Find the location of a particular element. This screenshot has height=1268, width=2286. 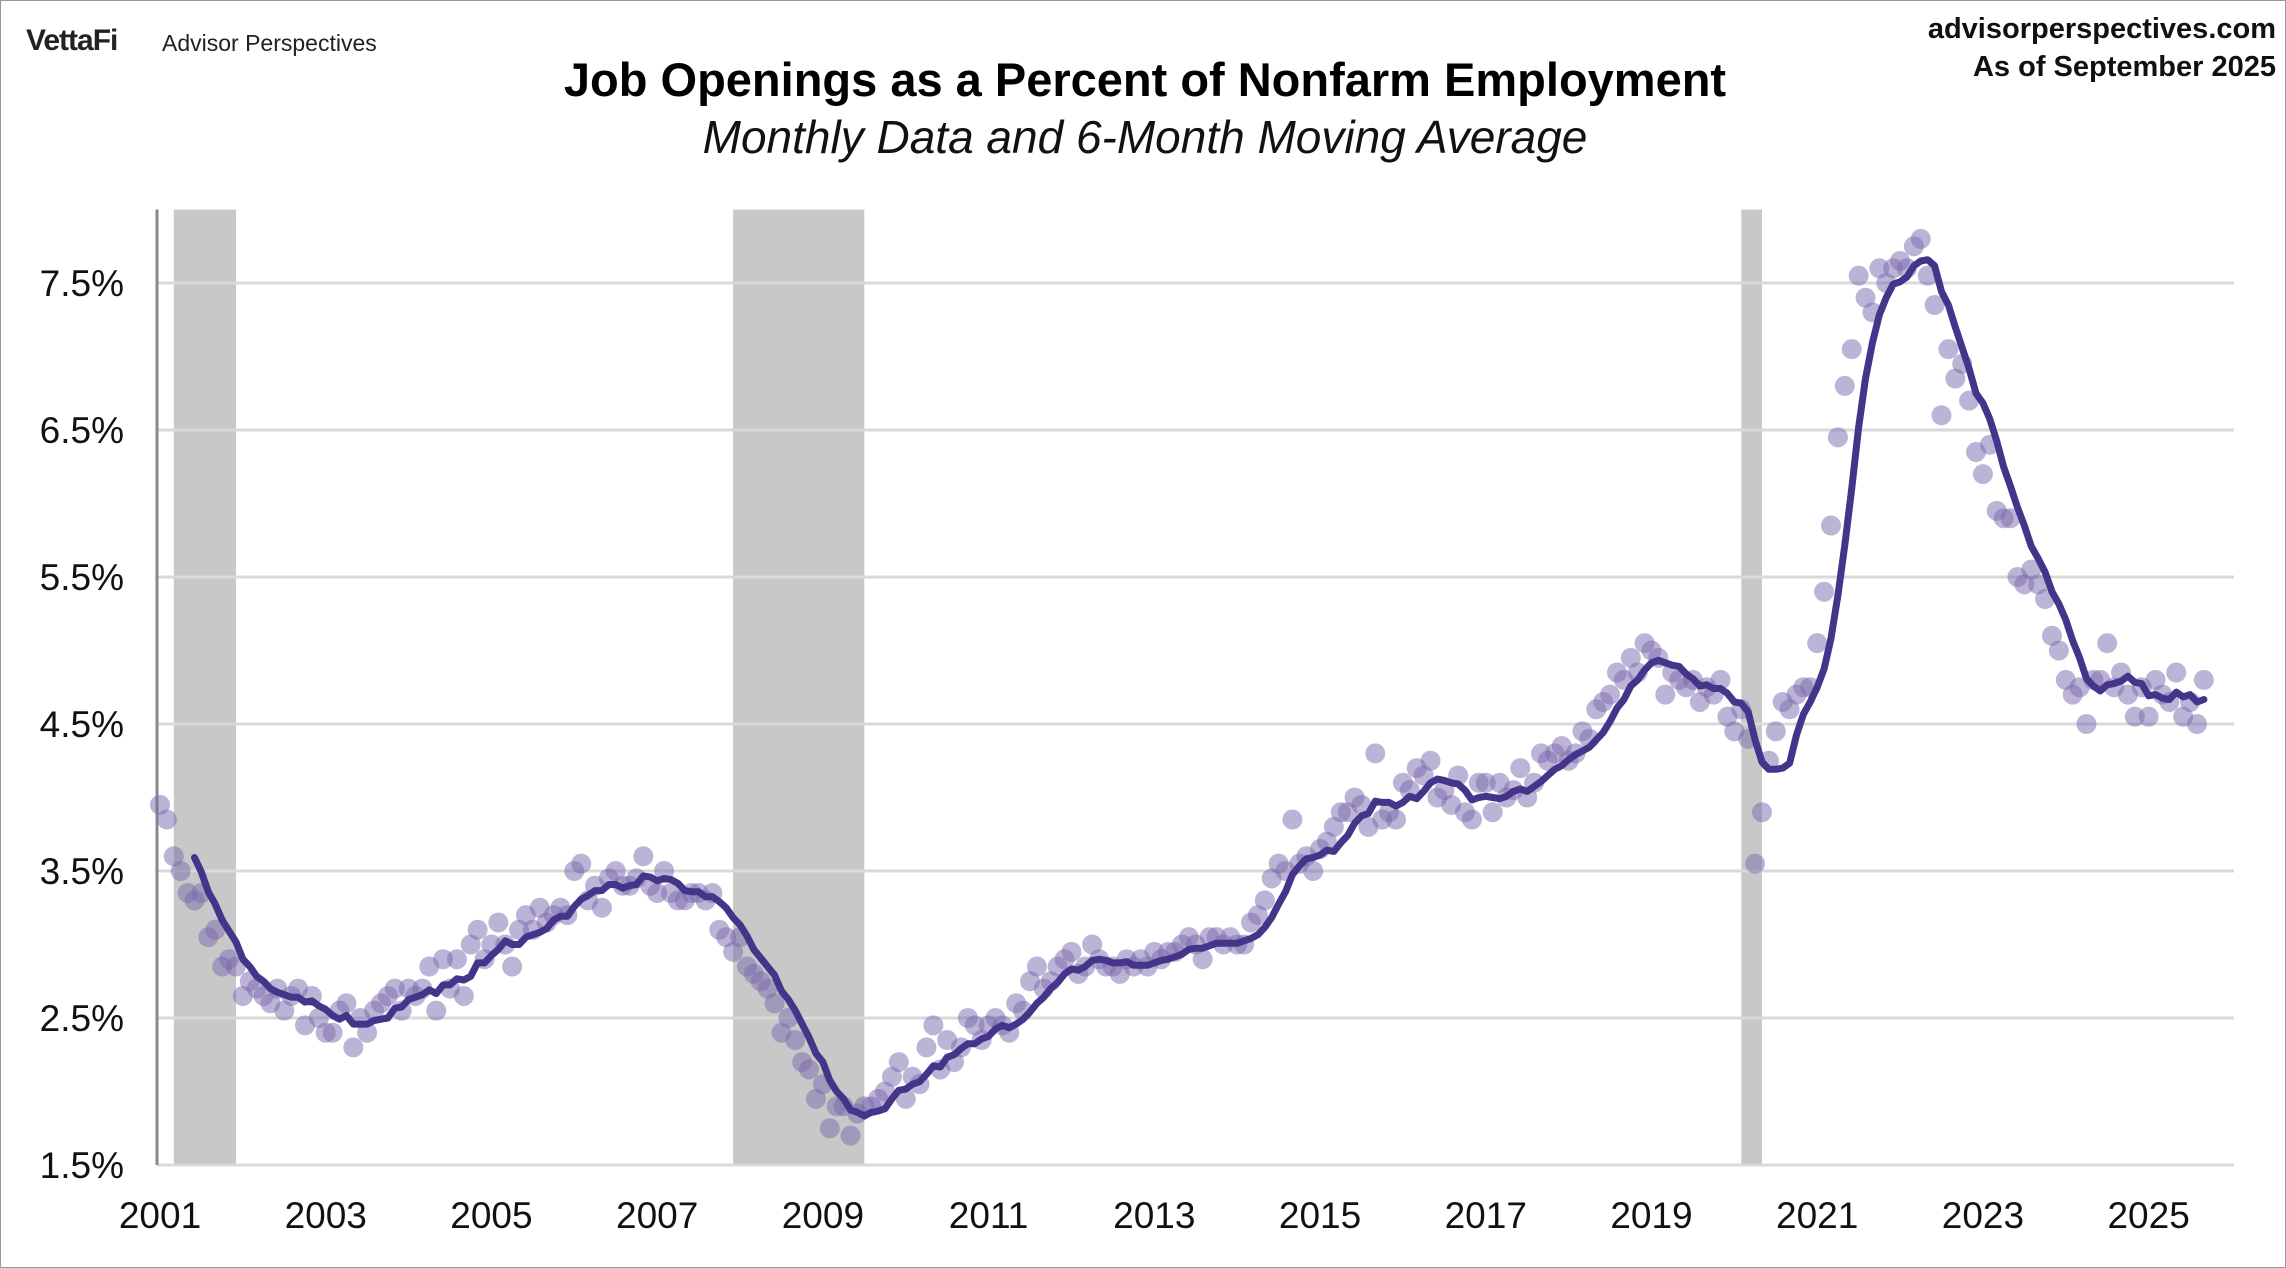

x-tick-label: 2015 is located at coordinates (1320, 1215).